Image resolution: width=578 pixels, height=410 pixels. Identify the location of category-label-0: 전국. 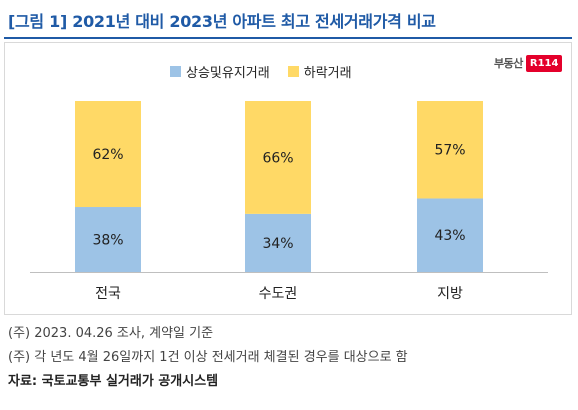
(108, 294).